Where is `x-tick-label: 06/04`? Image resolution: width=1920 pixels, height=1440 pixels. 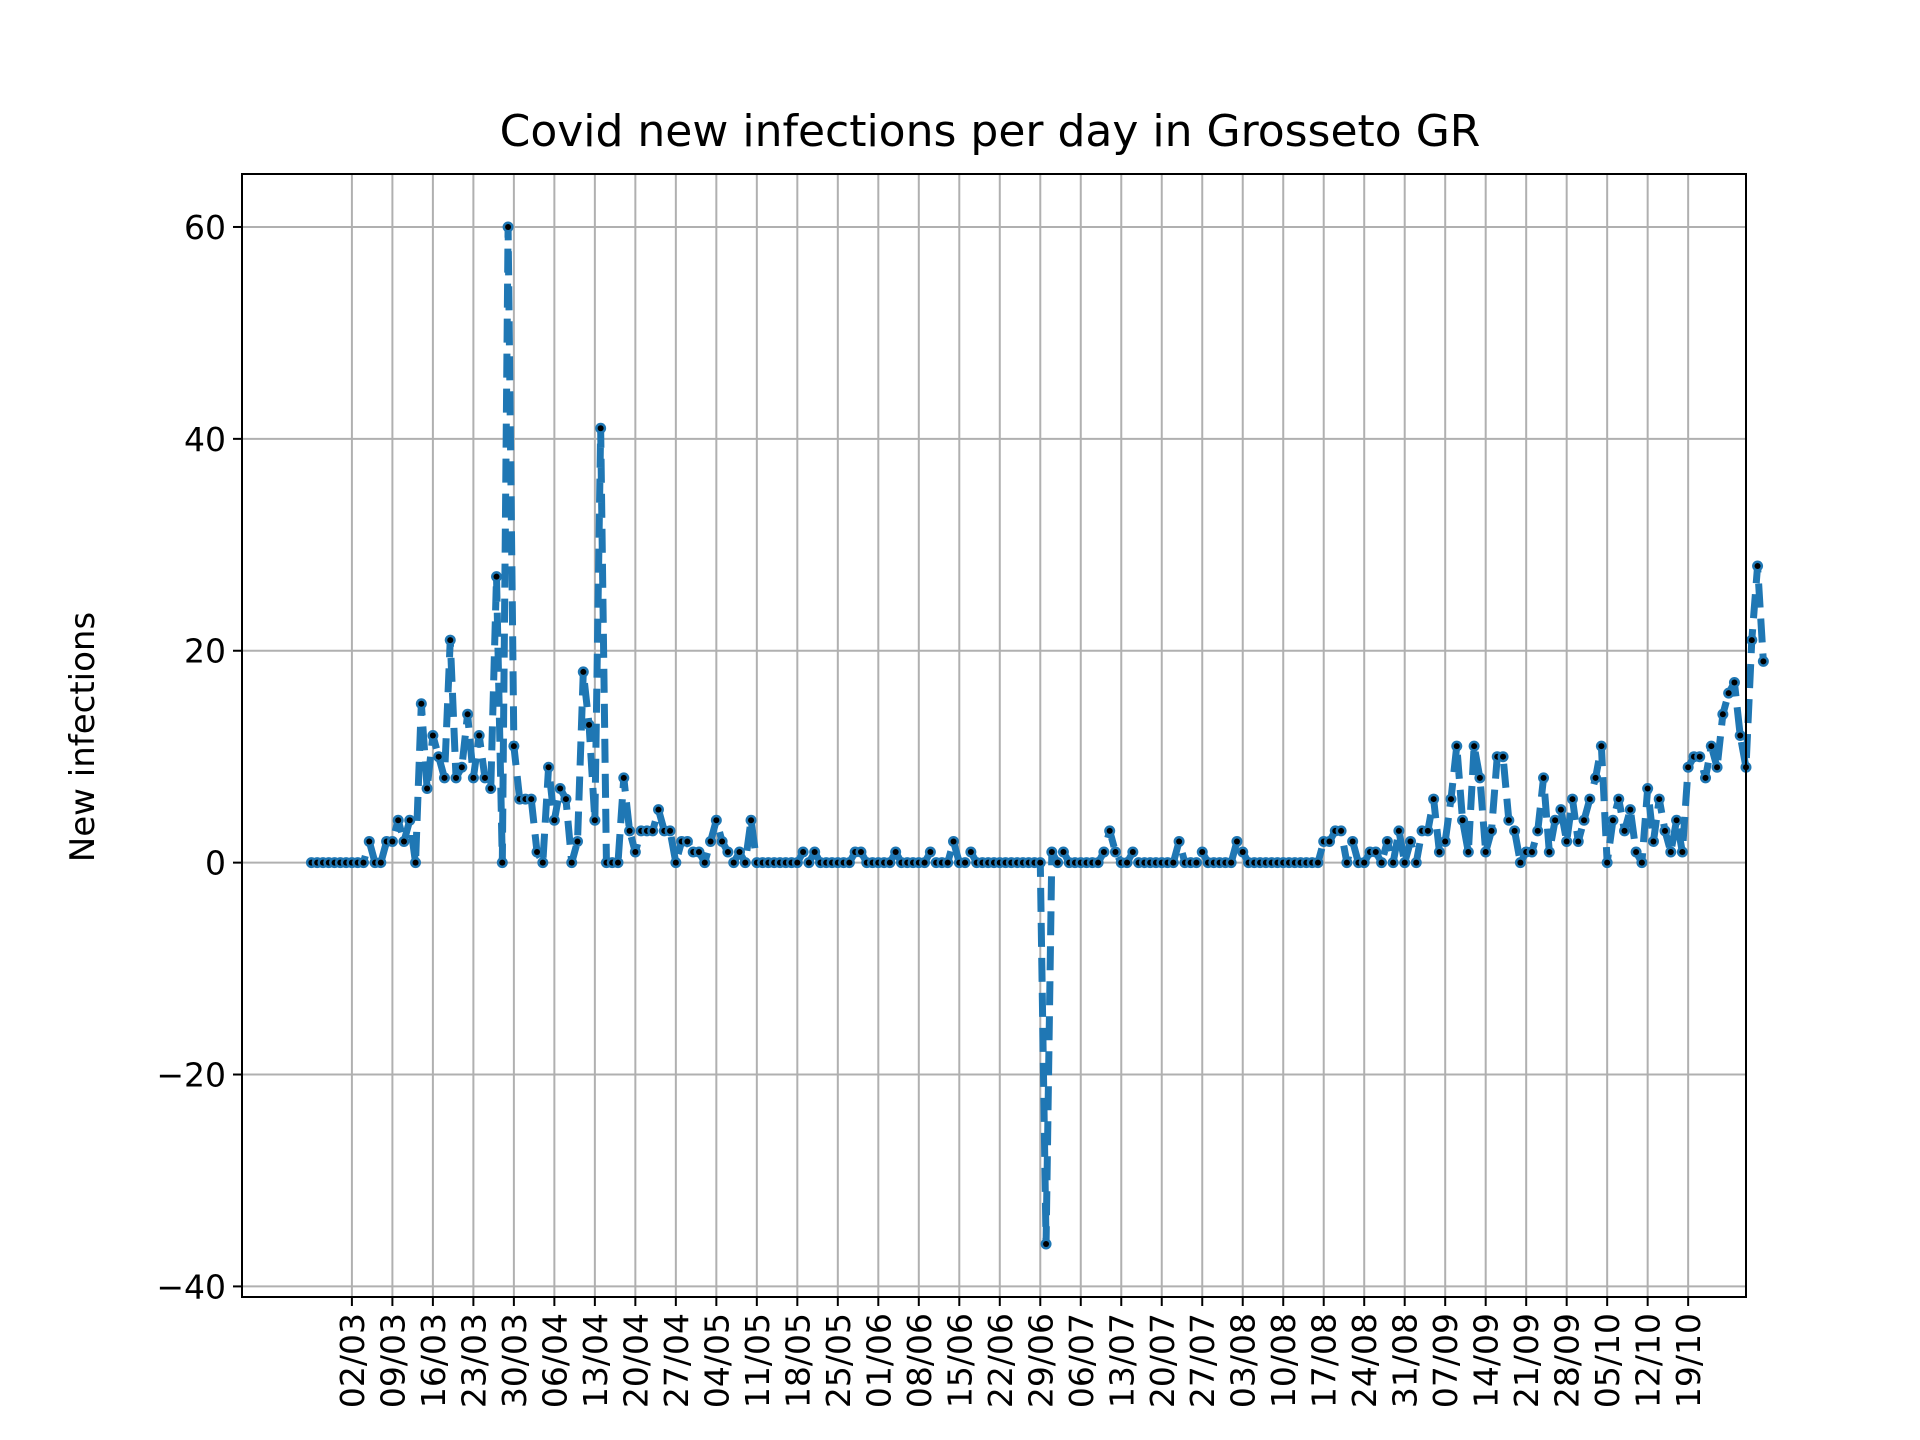
x-tick-label: 06/04 is located at coordinates (554, 1360).